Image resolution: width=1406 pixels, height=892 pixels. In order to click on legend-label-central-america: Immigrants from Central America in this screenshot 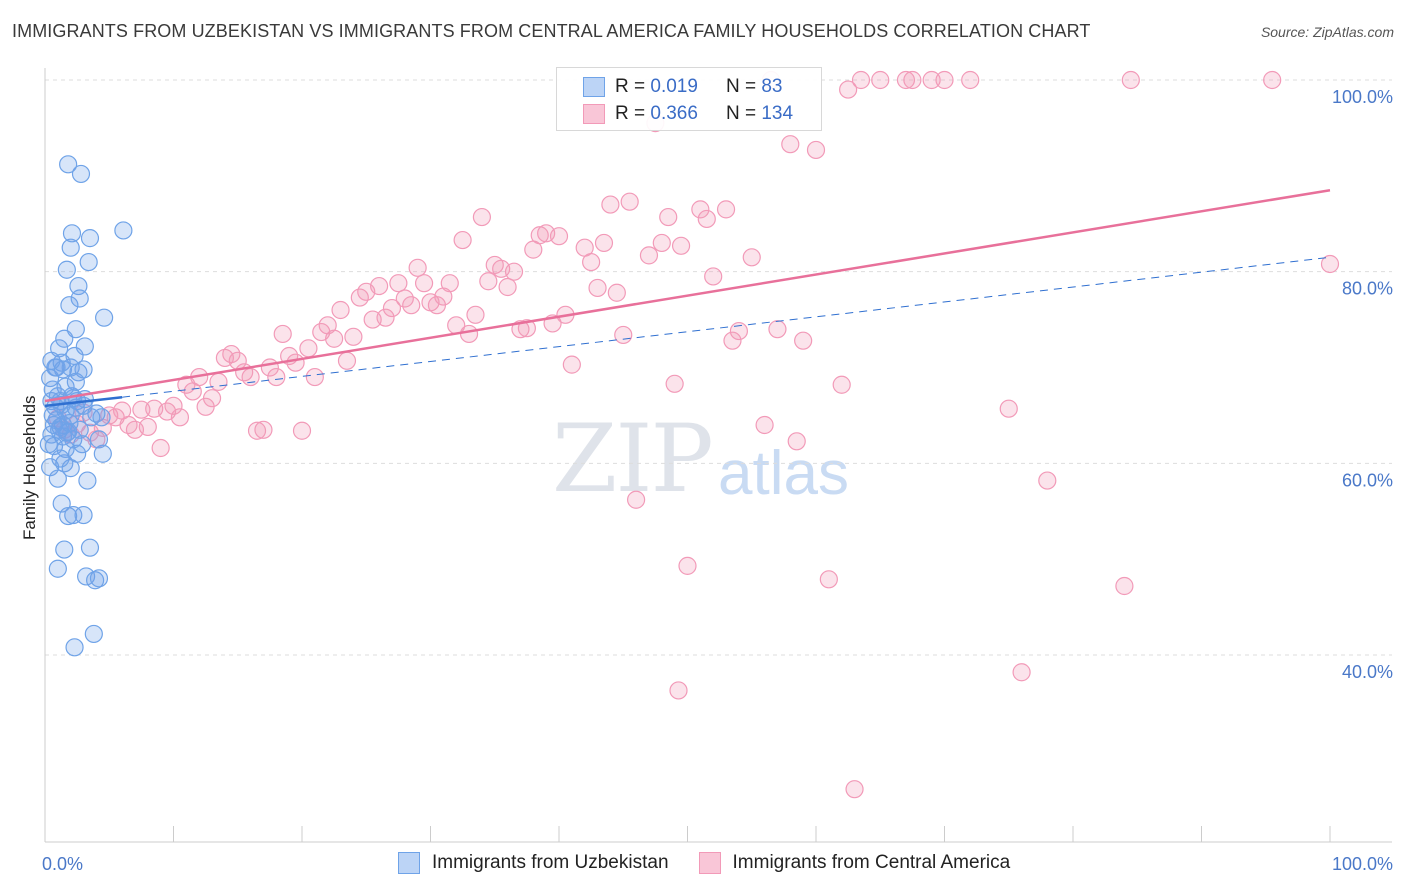, I will do `click(871, 862)`.